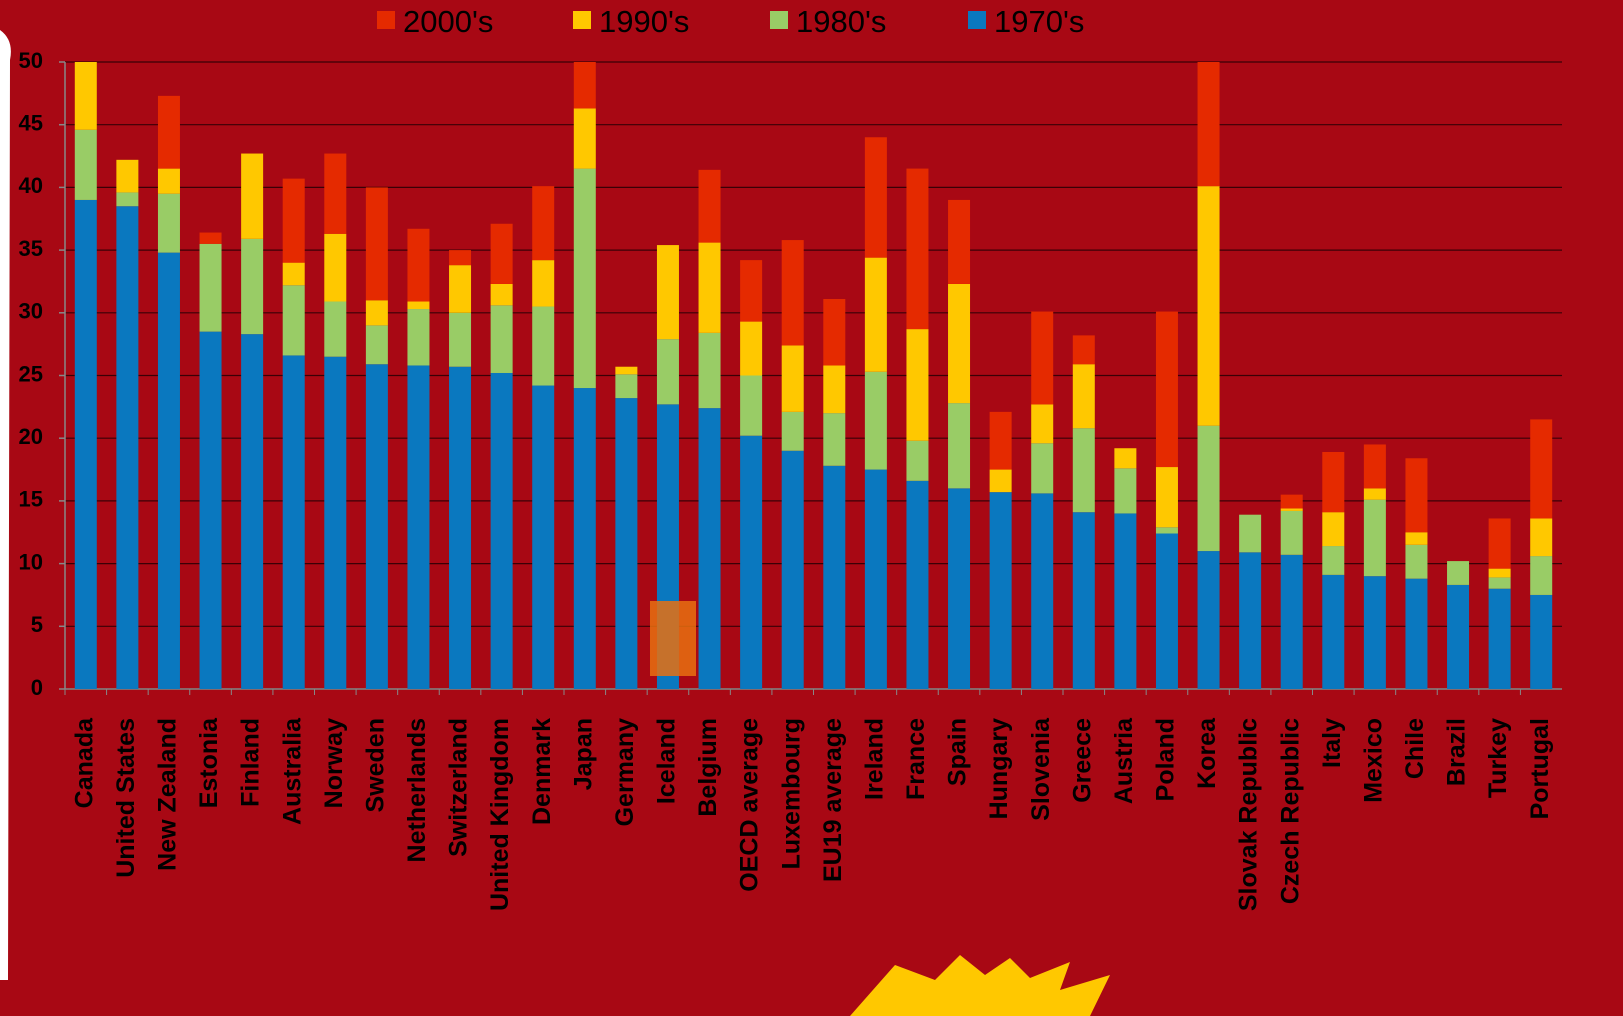 The width and height of the screenshot is (1623, 1016). I want to click on x-tick-label: Germany, so click(625, 772).